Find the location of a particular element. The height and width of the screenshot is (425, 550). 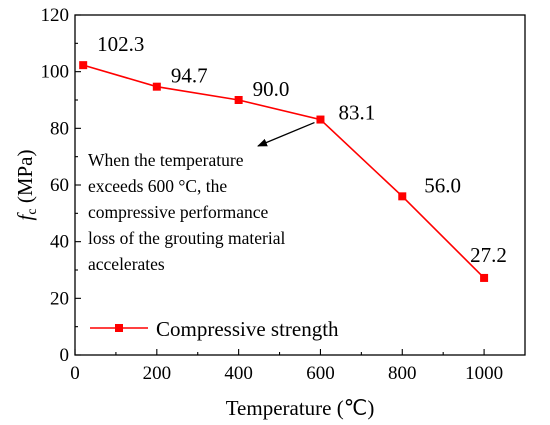

data-label: 27.2 is located at coordinates (488, 255).